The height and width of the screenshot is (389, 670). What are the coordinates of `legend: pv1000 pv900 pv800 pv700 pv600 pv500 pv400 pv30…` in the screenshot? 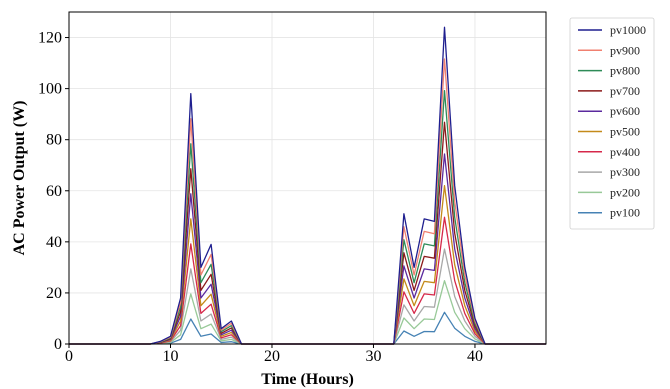 It's located at (612, 123).